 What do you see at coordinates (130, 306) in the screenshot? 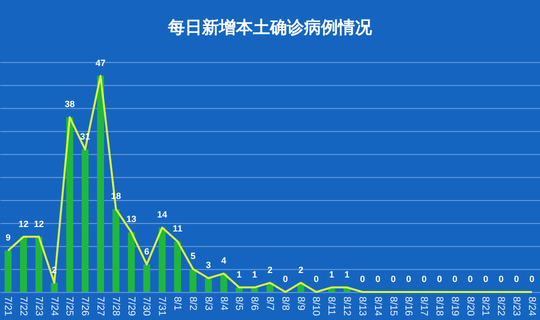
I see `x-tick-label: 7/29` at bounding box center [130, 306].